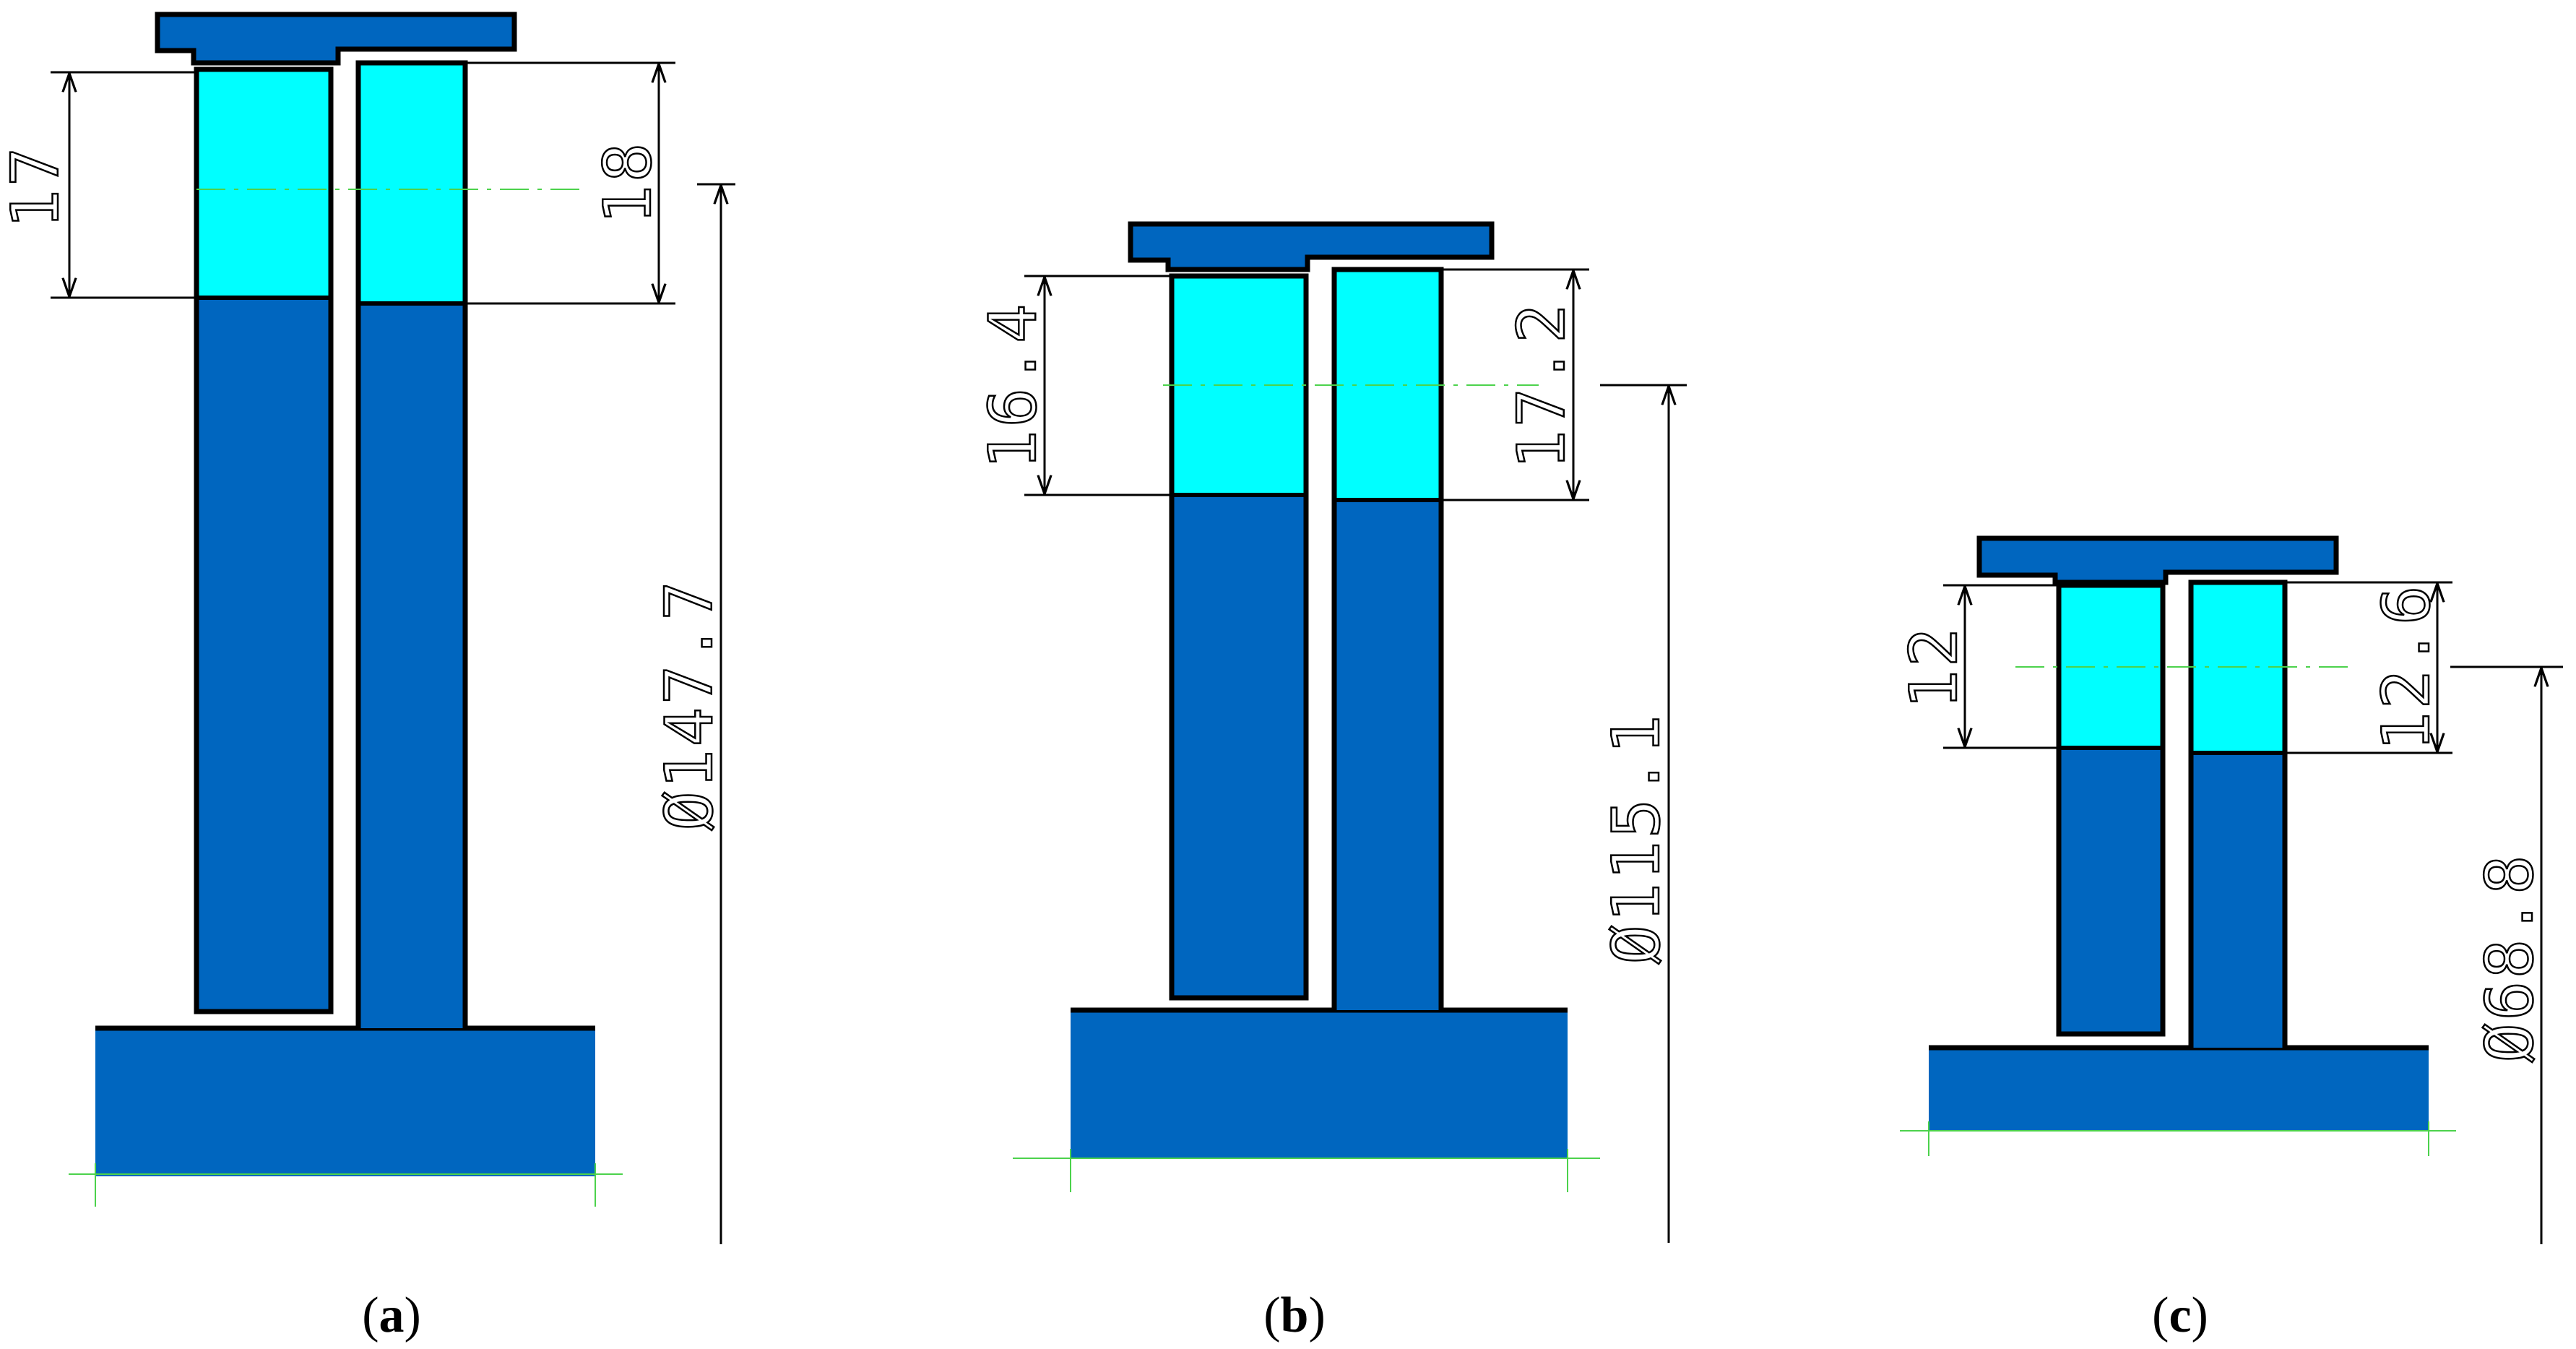 Image resolution: width=2576 pixels, height=1349 pixels. Describe the element at coordinates (1319, 1084) in the screenshot. I see `panel-b-base` at that location.